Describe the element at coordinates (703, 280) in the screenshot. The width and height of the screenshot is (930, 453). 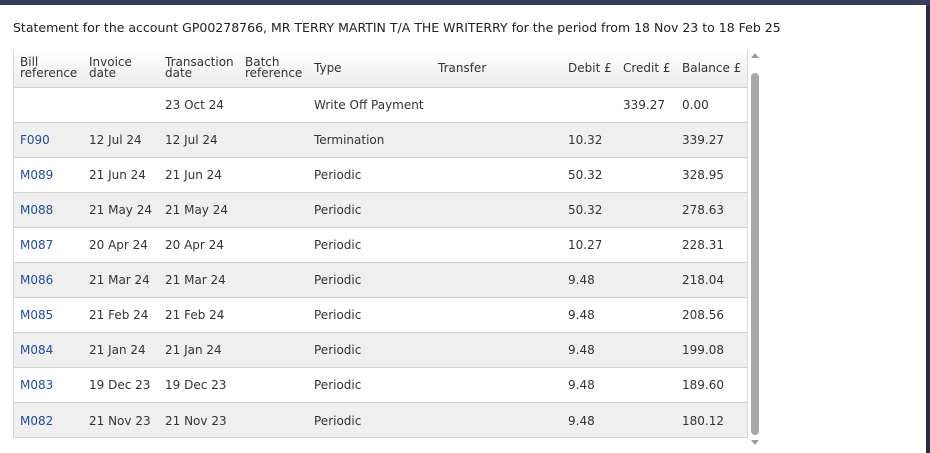
I see `cell-balance: 218.04` at that location.